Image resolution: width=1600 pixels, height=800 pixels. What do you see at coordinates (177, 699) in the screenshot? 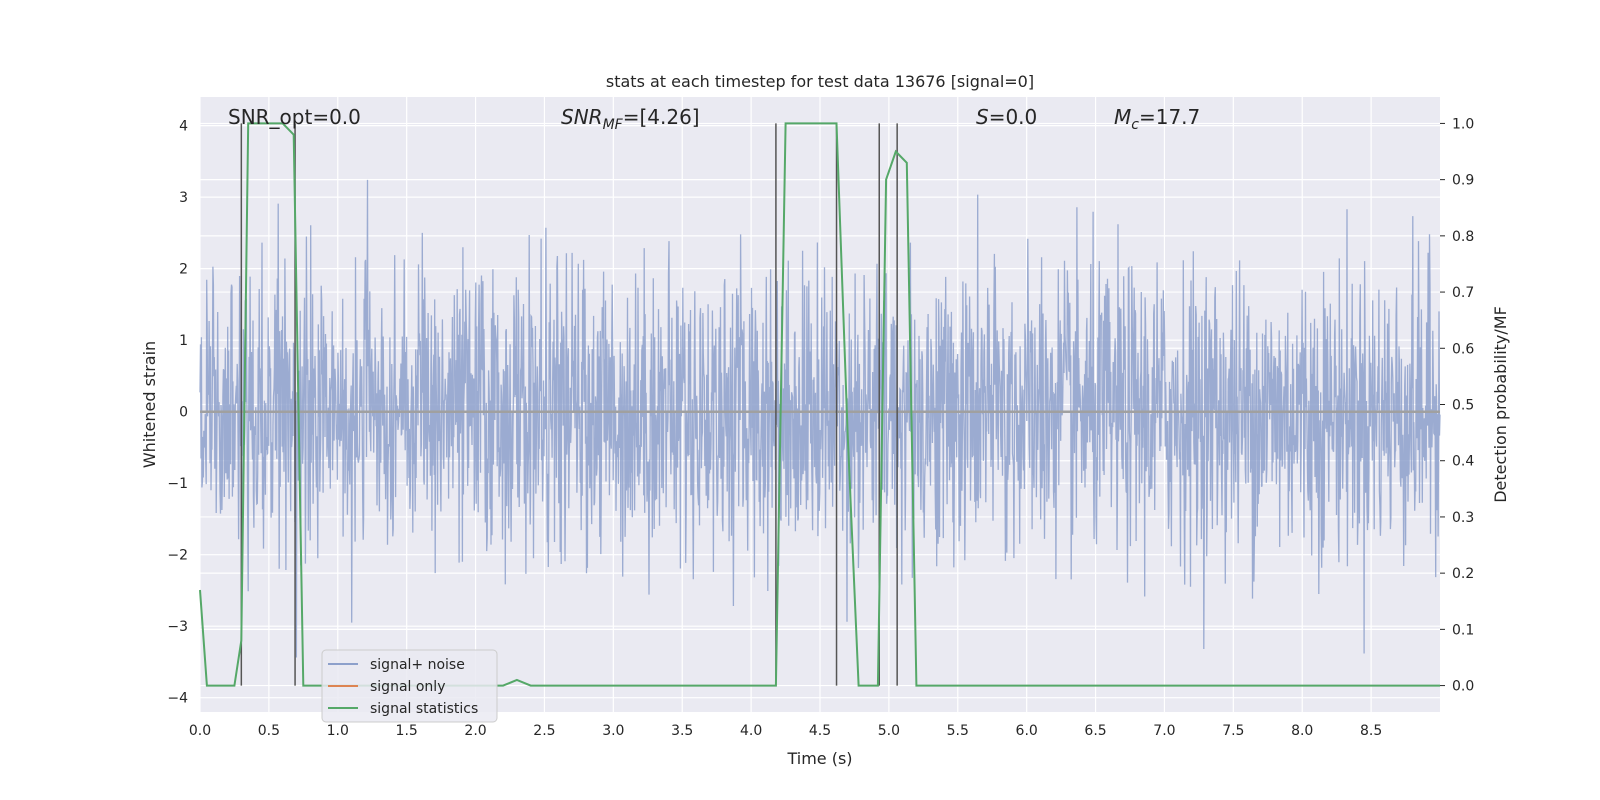
I see `y-tick-label: −4` at bounding box center [177, 699].